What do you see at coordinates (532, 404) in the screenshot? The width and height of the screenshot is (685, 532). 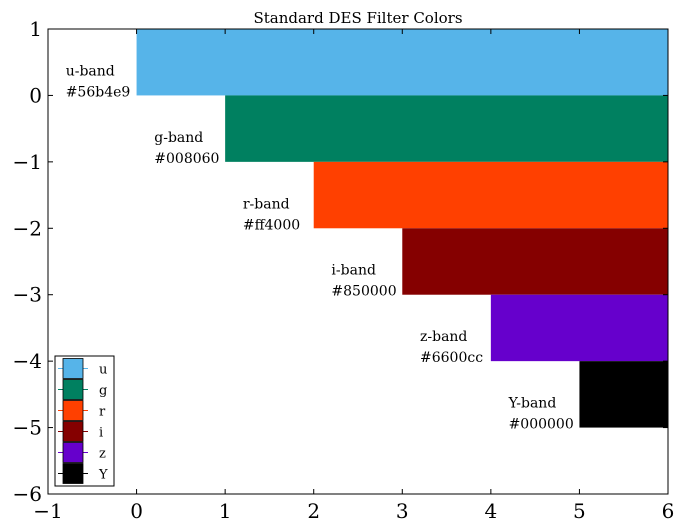 I see `band-label-Y: Y-band` at bounding box center [532, 404].